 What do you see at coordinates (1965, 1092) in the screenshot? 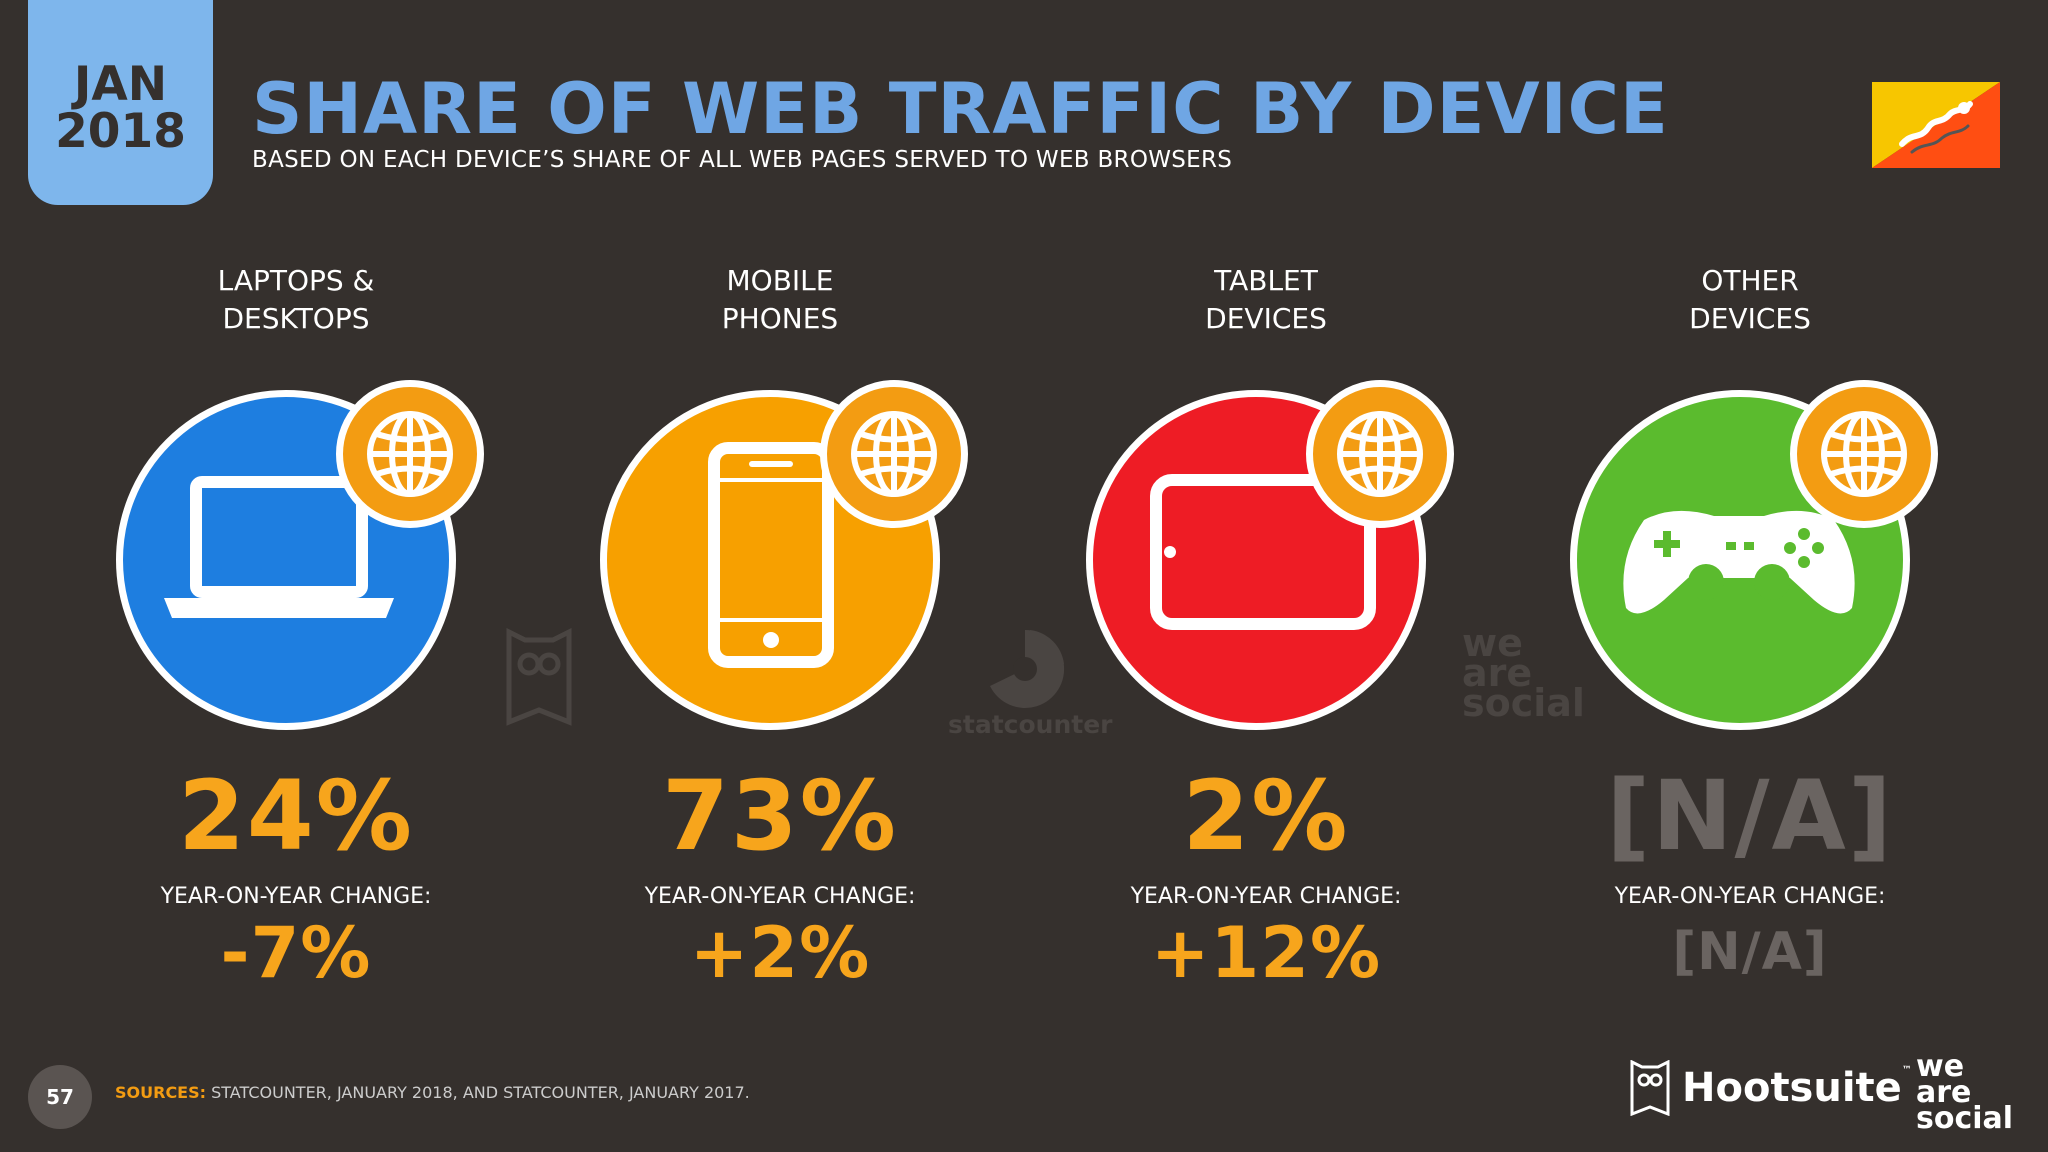
I see `we-are-social-logo: we are social` at bounding box center [1965, 1092].